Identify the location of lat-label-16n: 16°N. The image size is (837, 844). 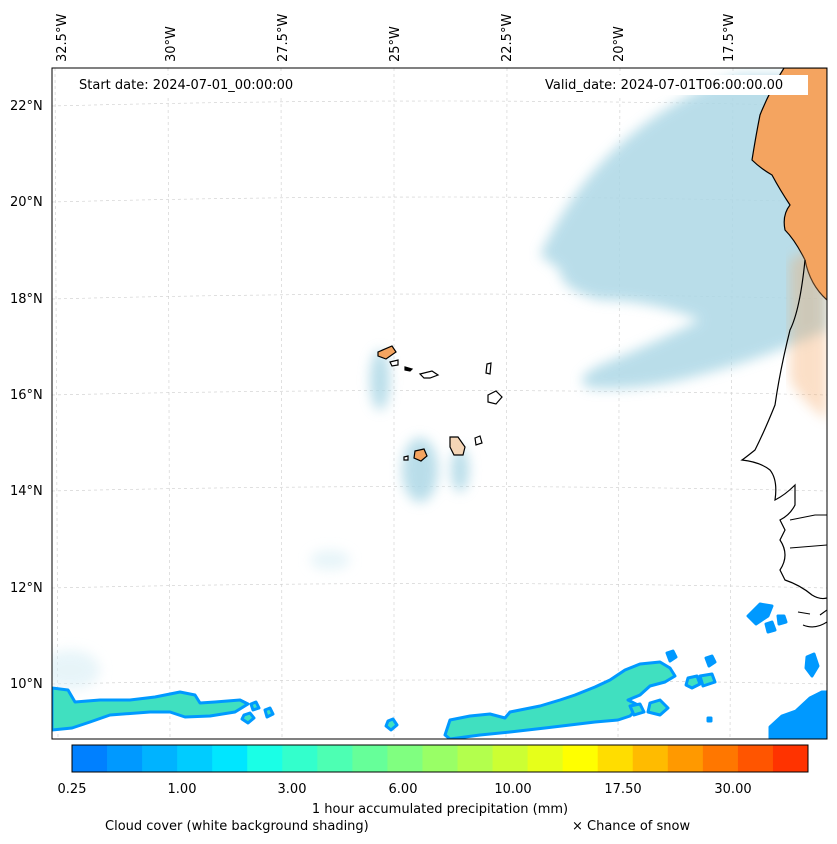
(26, 395).